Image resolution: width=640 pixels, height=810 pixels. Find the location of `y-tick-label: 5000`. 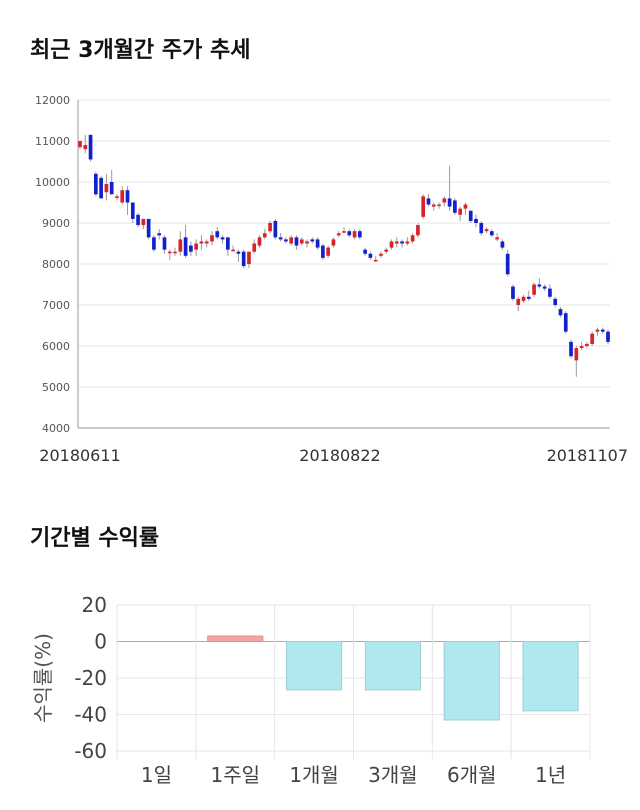

y-tick-label: 5000 is located at coordinates (56, 387).